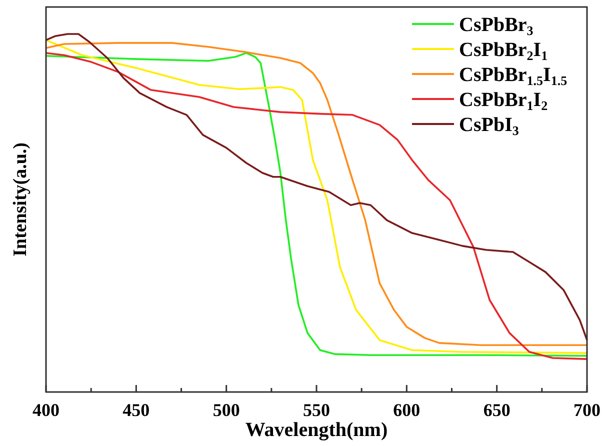 The height and width of the screenshot is (446, 607). What do you see at coordinates (587, 410) in the screenshot?
I see `x-tick-label: 700` at bounding box center [587, 410].